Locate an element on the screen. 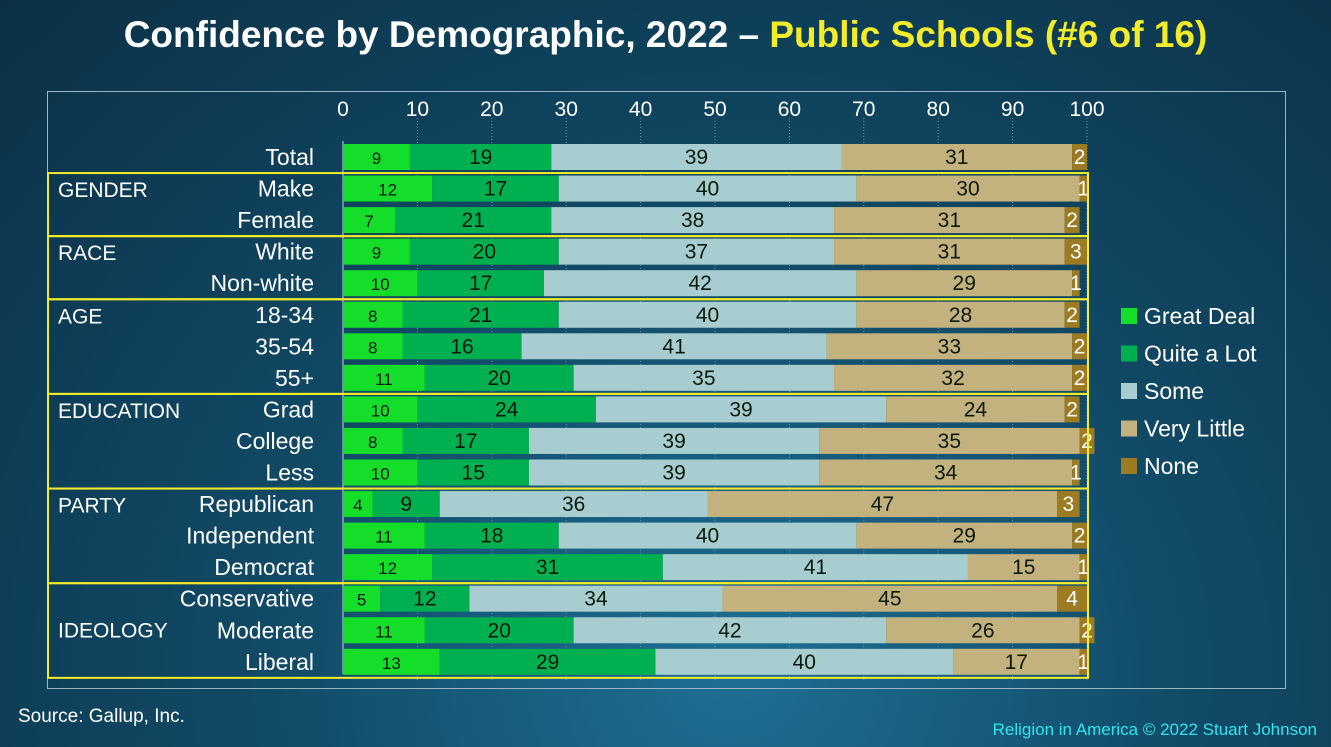 This screenshot has width=1331, height=747. legend-swatch is located at coordinates (1129, 316).